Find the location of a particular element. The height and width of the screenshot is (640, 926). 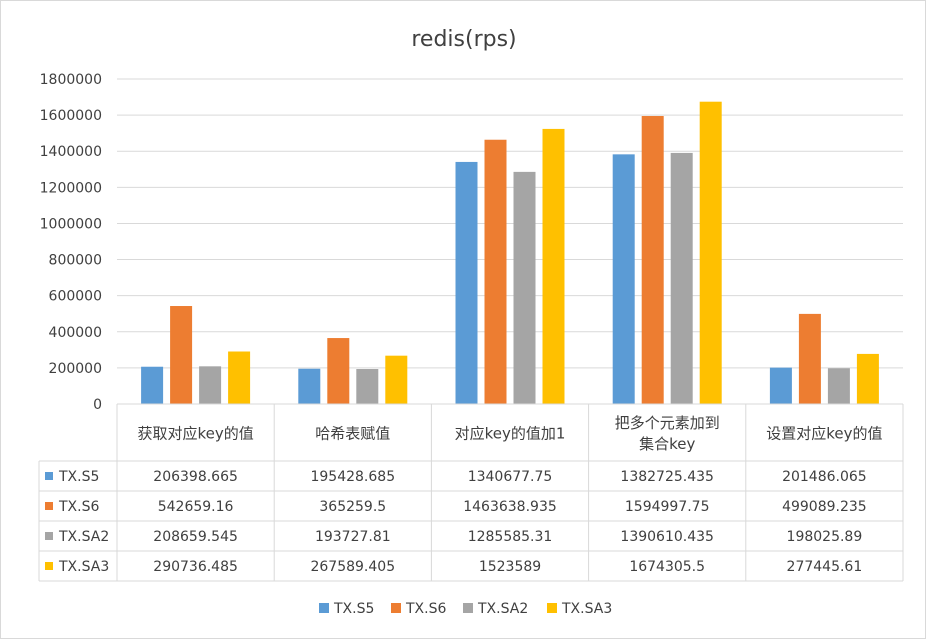

legend-entry: TX.S6 is located at coordinates (425, 609).